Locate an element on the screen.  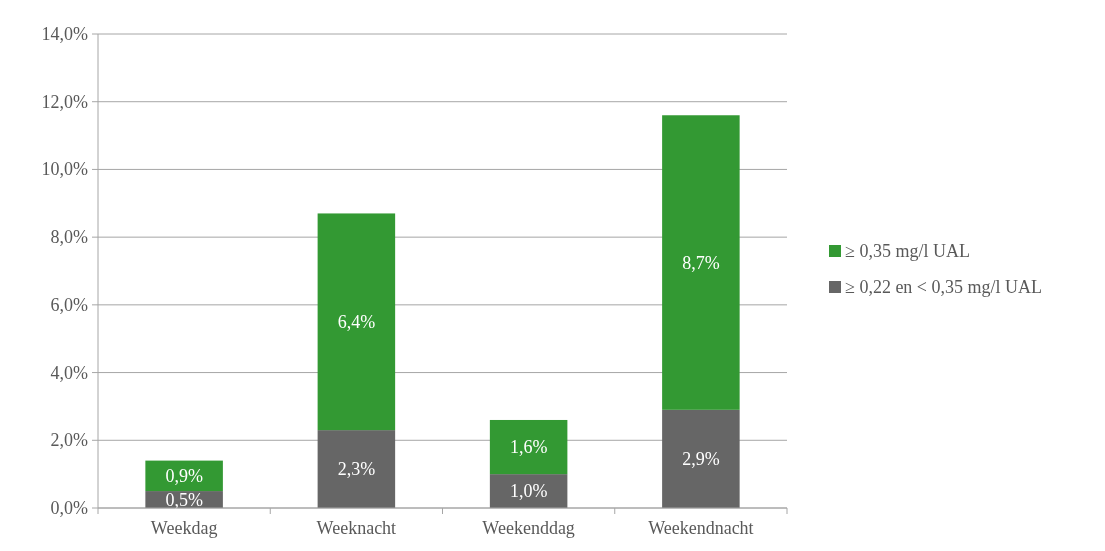
y-tick-label: 2,0% is located at coordinates (69, 440).